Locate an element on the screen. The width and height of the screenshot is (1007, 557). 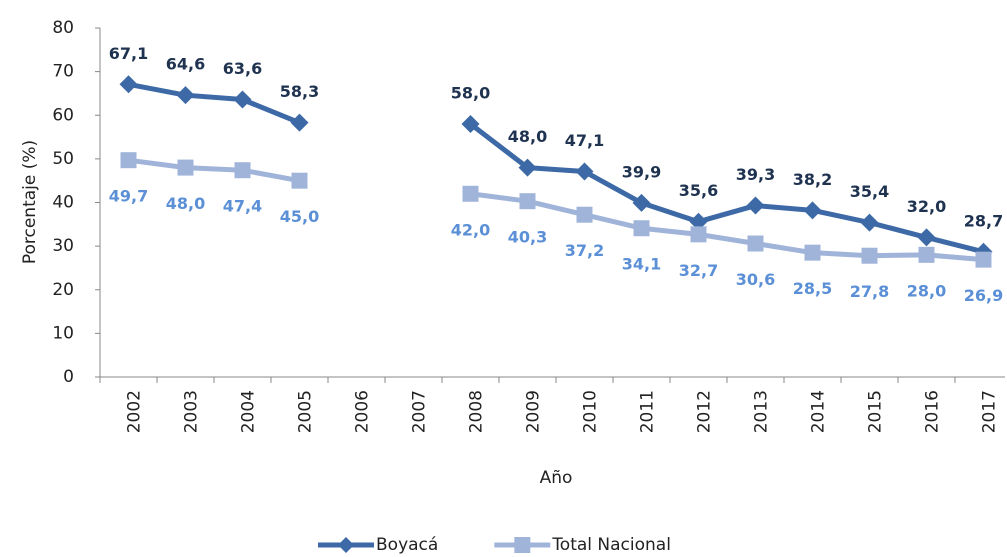
y-tick-label: 40 is located at coordinates (63, 203).